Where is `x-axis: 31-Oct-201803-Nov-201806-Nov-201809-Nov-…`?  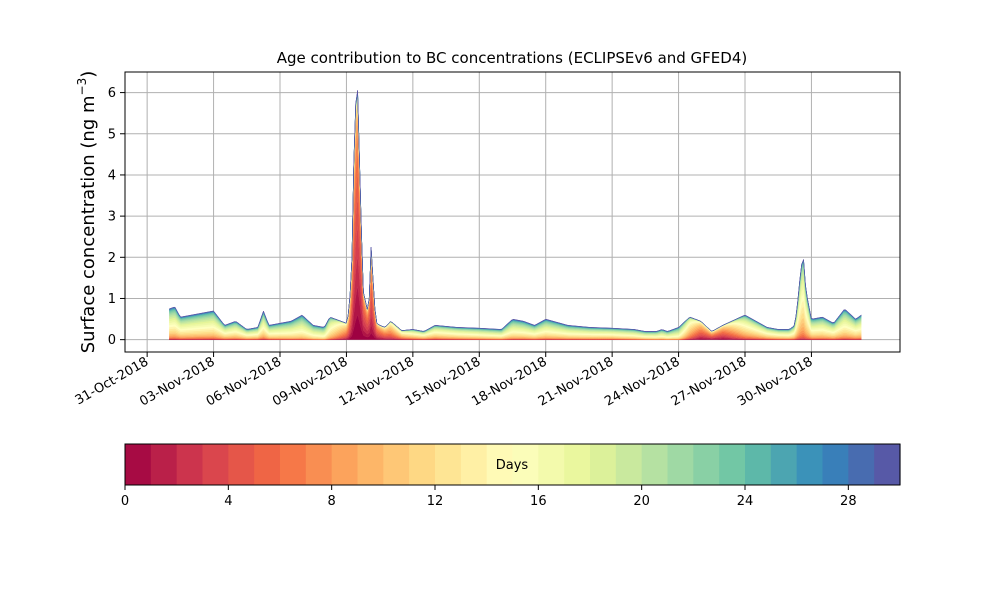
x-axis: 31-Oct-201803-Nov-201806-Nov-201809-Nov-… is located at coordinates (444, 380).